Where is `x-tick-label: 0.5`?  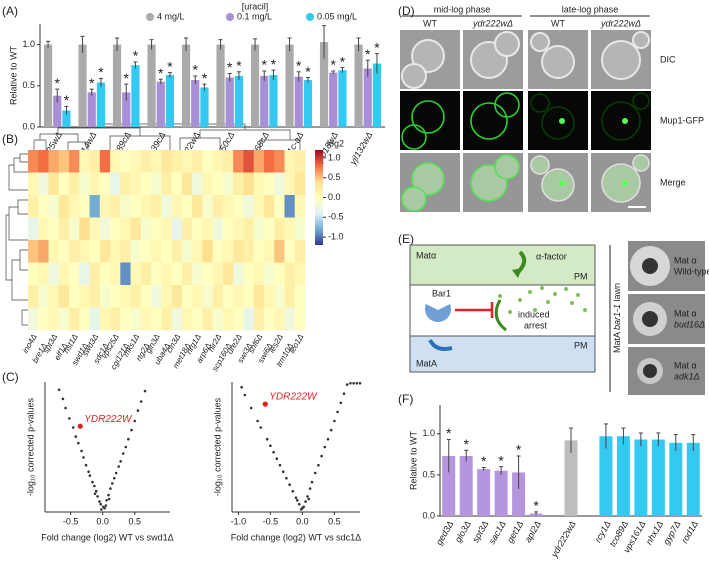
x-tick-label: 0.5 is located at coordinates (134, 521).